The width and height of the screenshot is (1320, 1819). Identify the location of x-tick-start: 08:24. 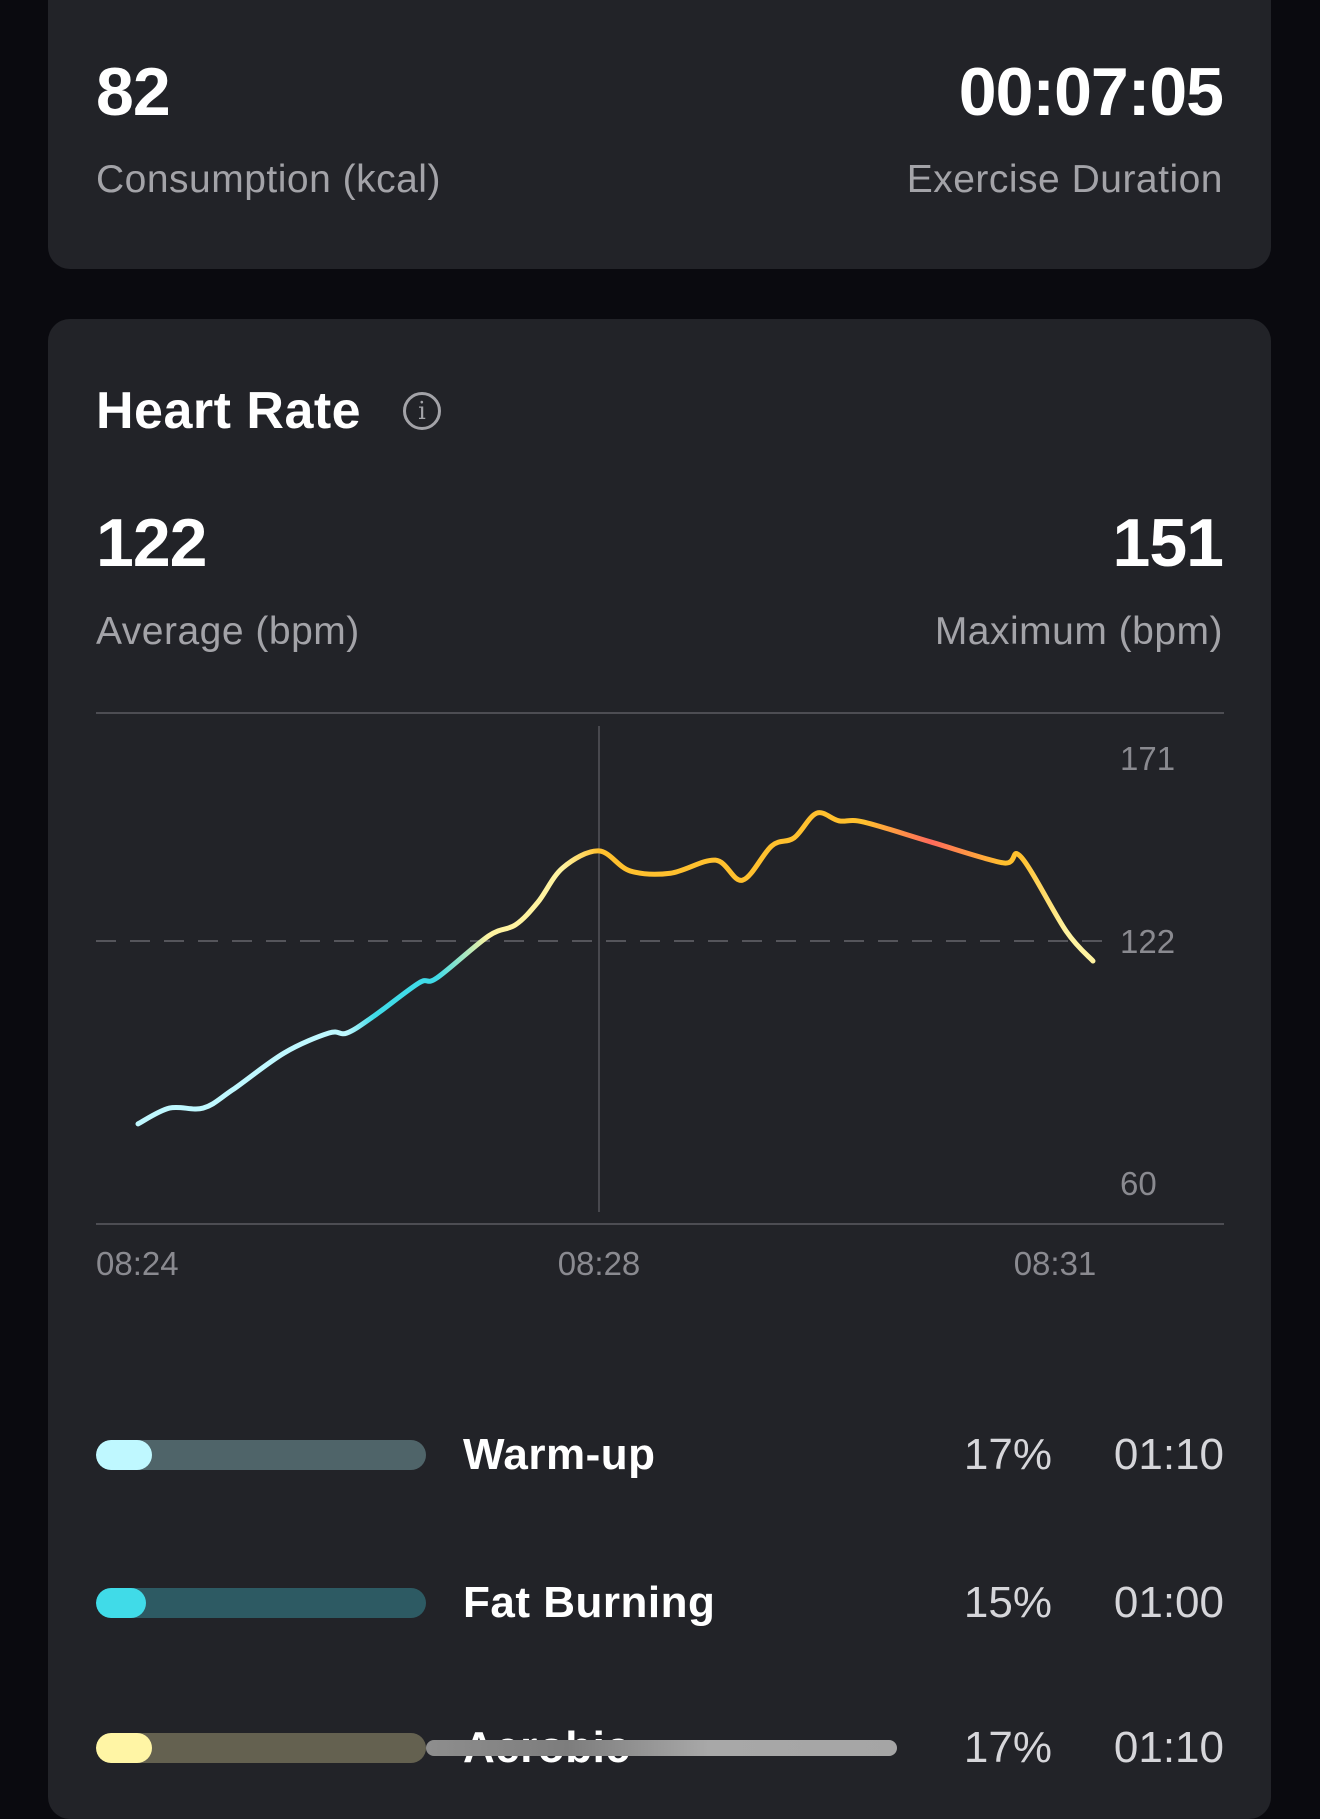
(137, 1263).